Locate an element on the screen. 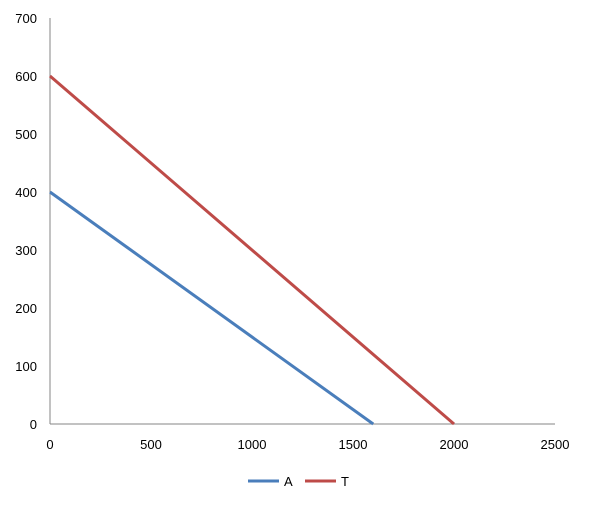  y-tick-label: 200 is located at coordinates (26, 308).